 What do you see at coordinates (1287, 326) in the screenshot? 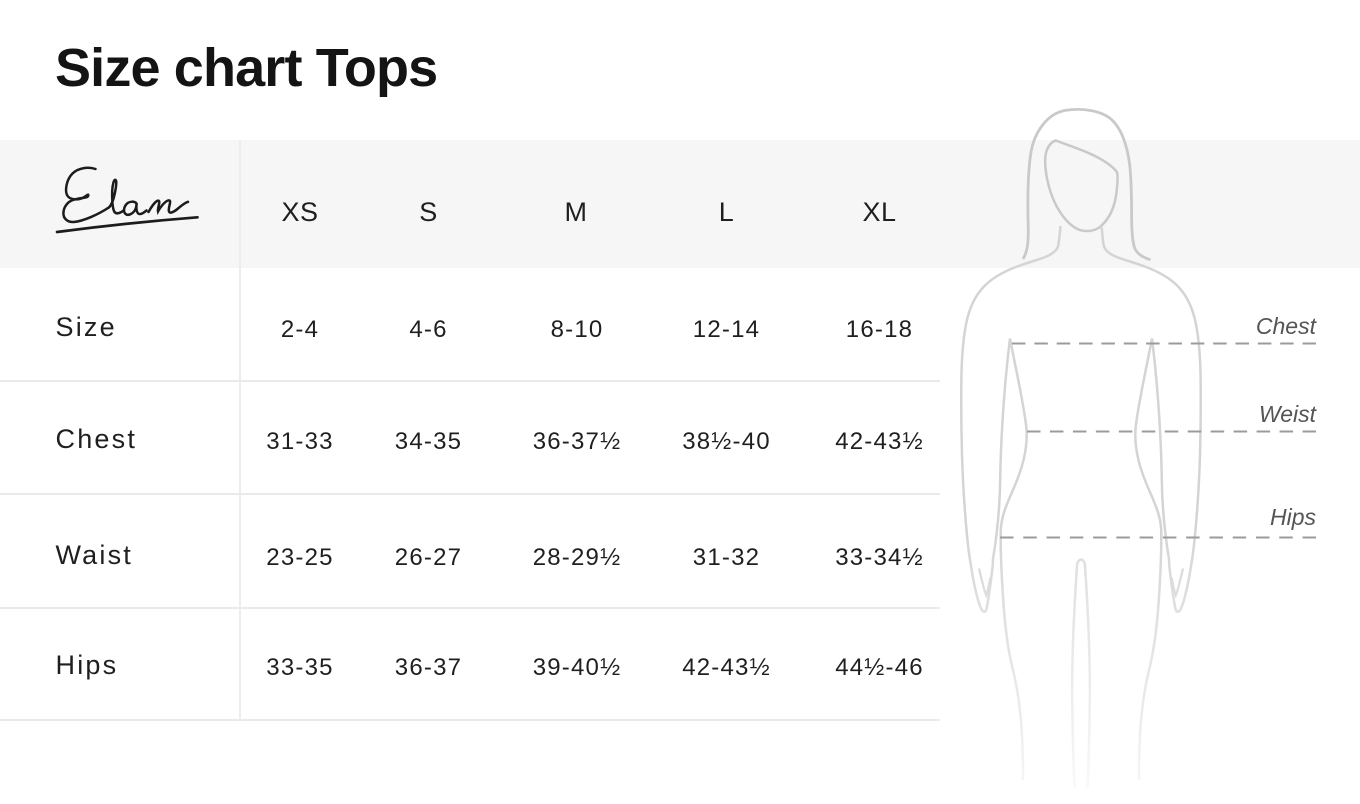
I see `svg-text: Chest` at bounding box center [1287, 326].